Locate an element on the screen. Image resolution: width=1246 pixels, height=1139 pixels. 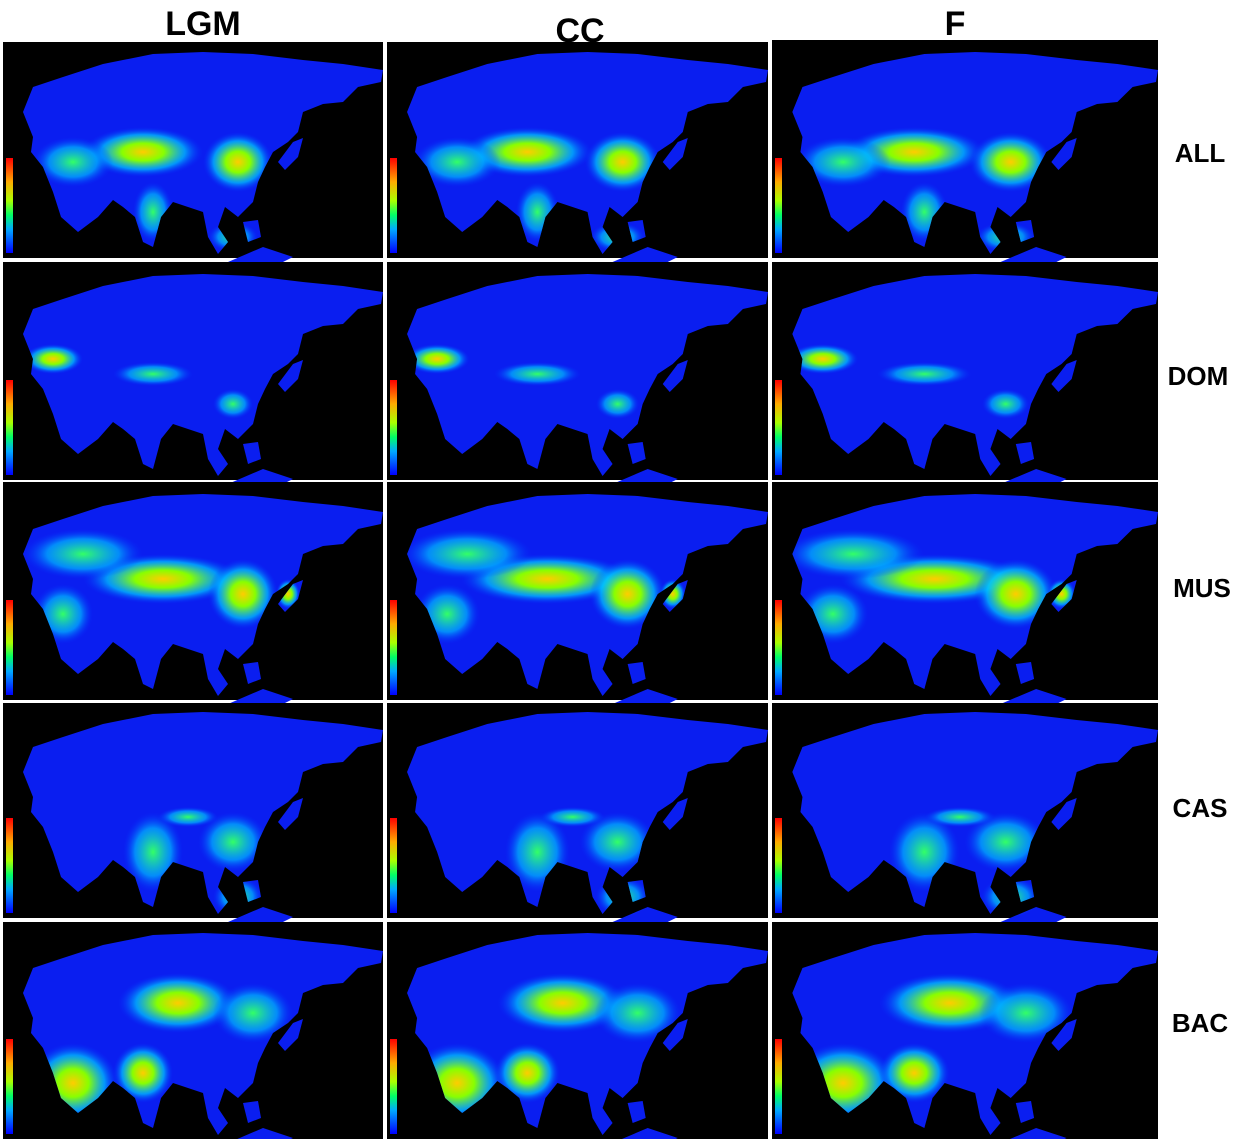
row-label: MUS is located at coordinates (1202, 588).